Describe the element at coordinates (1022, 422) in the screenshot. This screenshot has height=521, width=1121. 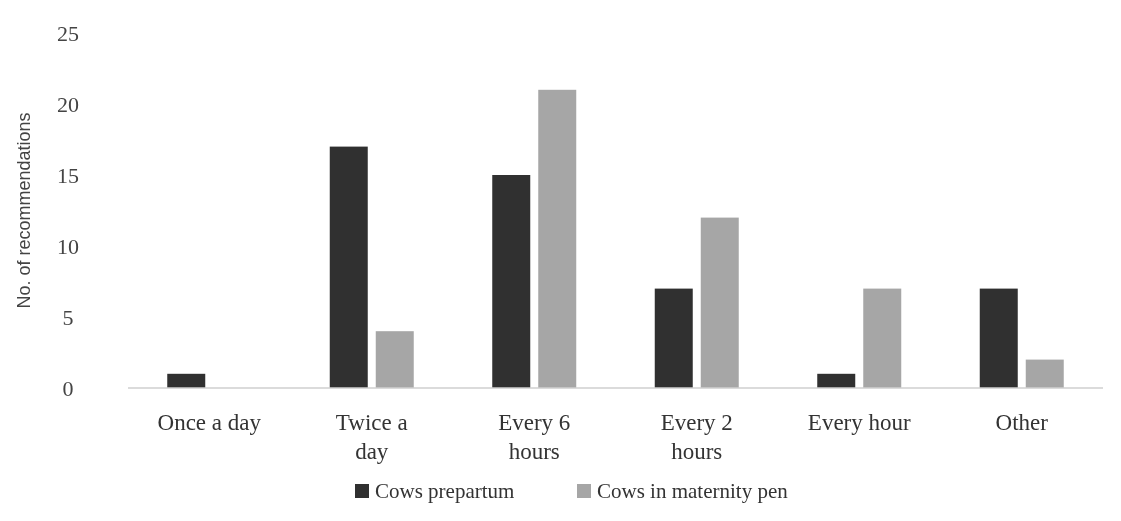
I see `x-tick-label: Other` at that location.